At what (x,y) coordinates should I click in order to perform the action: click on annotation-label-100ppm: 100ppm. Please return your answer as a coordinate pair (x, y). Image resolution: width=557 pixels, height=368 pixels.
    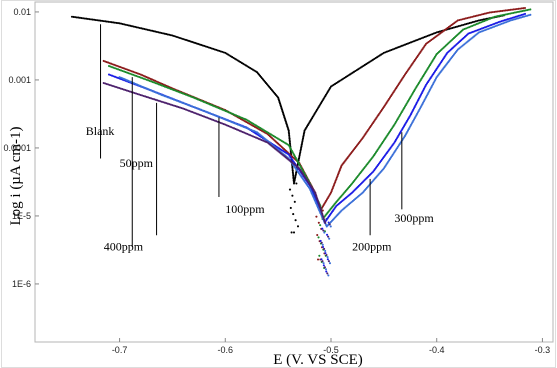
    Looking at the image, I should click on (245, 209).